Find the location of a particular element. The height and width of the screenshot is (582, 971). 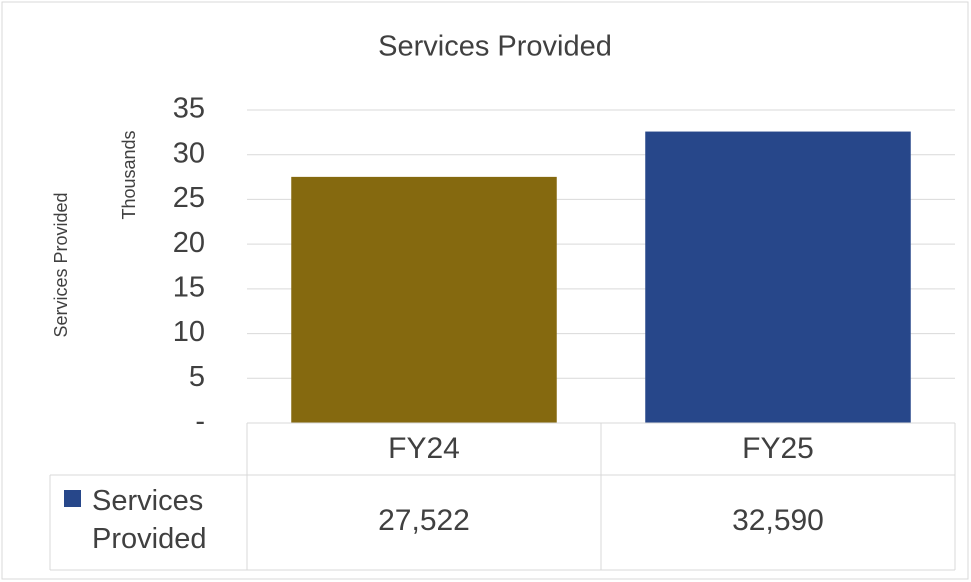

x-tick-label: FY24 is located at coordinates (424, 448).